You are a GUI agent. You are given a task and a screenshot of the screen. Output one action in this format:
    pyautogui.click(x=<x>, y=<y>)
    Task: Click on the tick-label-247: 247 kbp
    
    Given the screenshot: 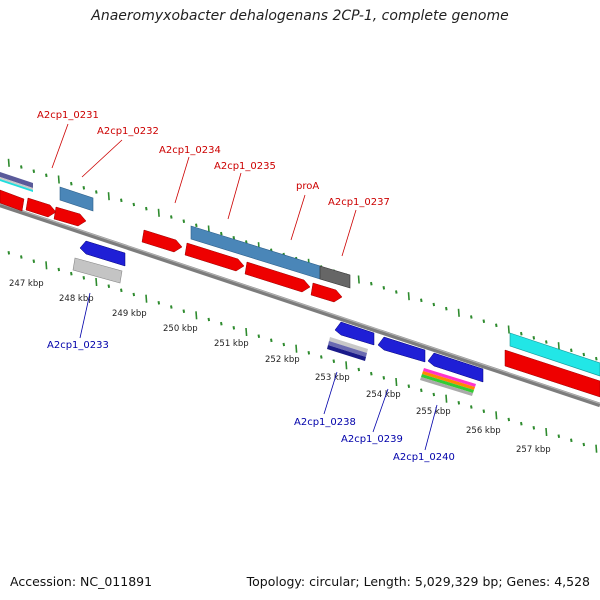 What is the action you would take?
    pyautogui.click(x=26, y=284)
    